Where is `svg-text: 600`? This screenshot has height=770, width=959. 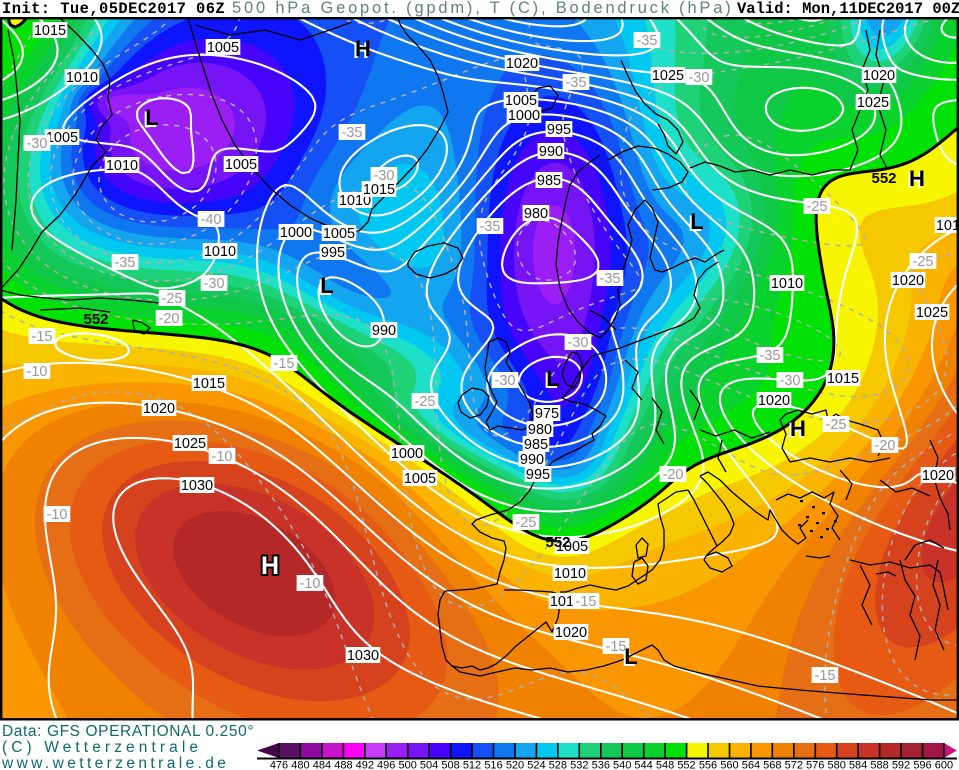 svg-text: 600 is located at coordinates (944, 765).